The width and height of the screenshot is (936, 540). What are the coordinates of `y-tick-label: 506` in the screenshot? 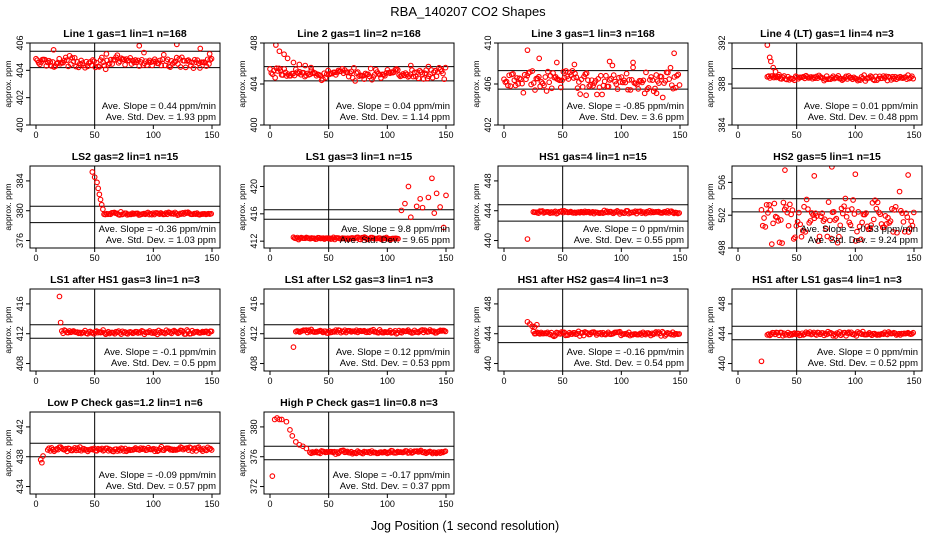 It's located at (722, 182).